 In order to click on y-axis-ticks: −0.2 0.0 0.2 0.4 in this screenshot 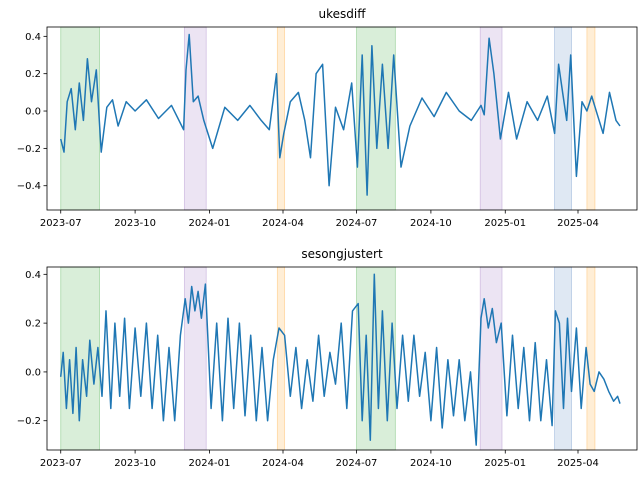, I will do `click(32, 348)`.